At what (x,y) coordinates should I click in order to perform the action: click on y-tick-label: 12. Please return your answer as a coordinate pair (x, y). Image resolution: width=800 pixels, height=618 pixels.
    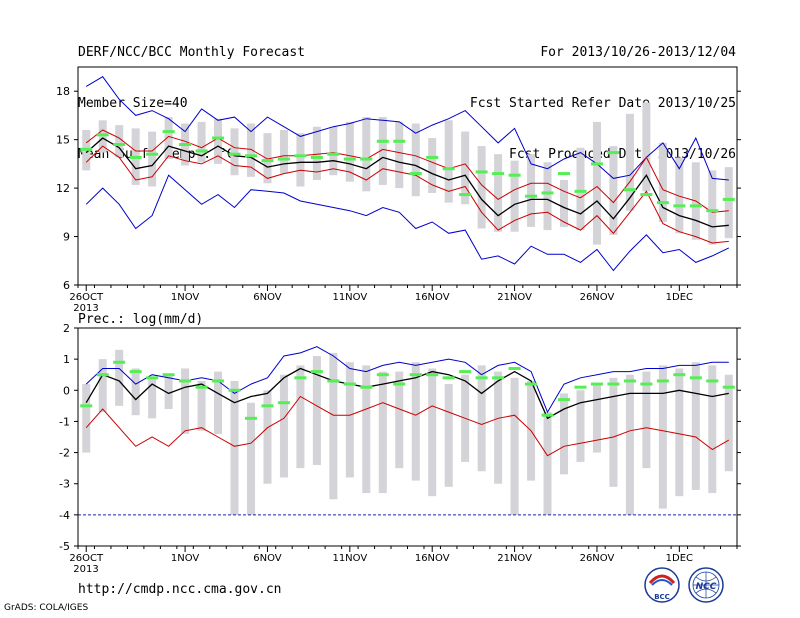
    Looking at the image, I should click on (63, 188).